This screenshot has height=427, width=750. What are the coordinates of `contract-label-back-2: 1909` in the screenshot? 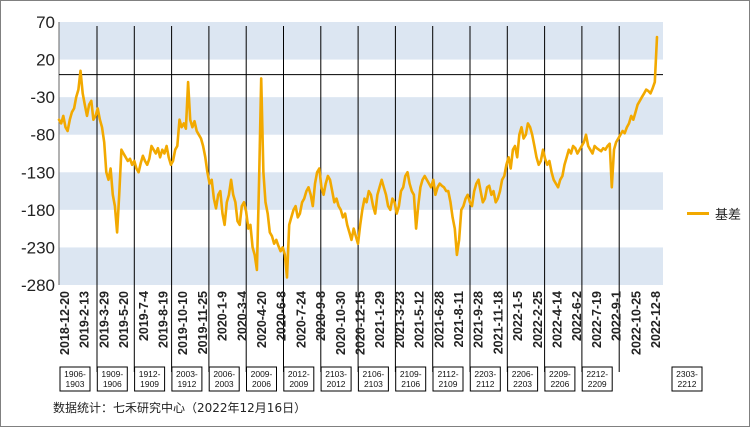 It's located at (149, 384).